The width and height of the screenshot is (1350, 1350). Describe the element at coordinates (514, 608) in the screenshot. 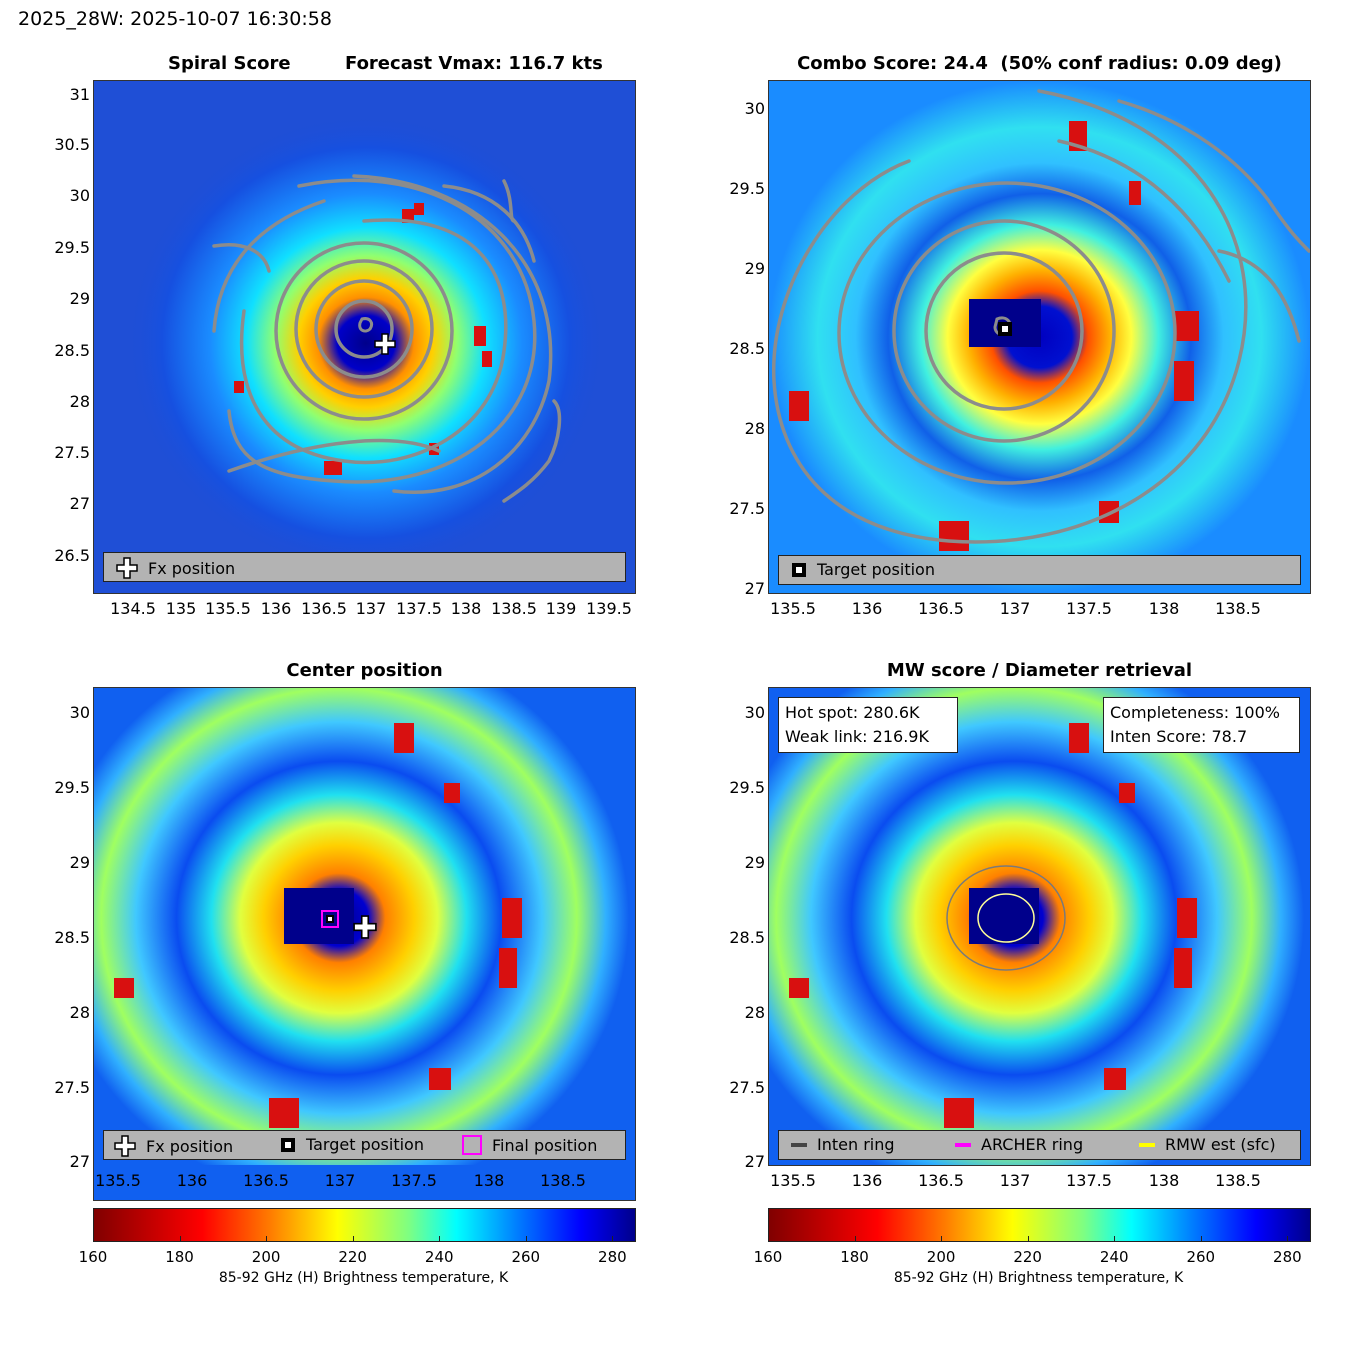

I see `spiral-xtick: 138.5` at that location.